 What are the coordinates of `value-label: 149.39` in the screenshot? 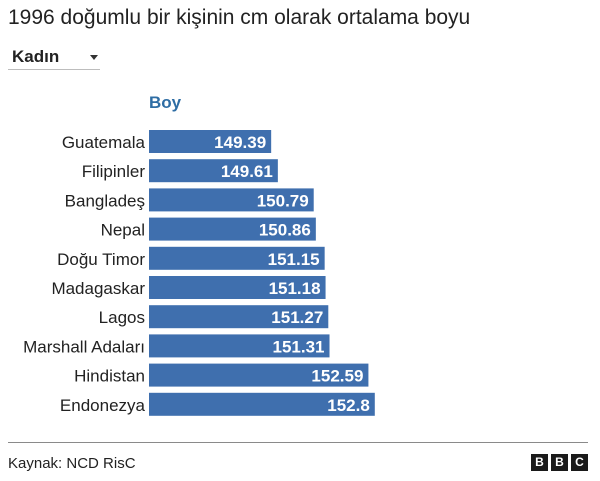 It's located at (240, 142).